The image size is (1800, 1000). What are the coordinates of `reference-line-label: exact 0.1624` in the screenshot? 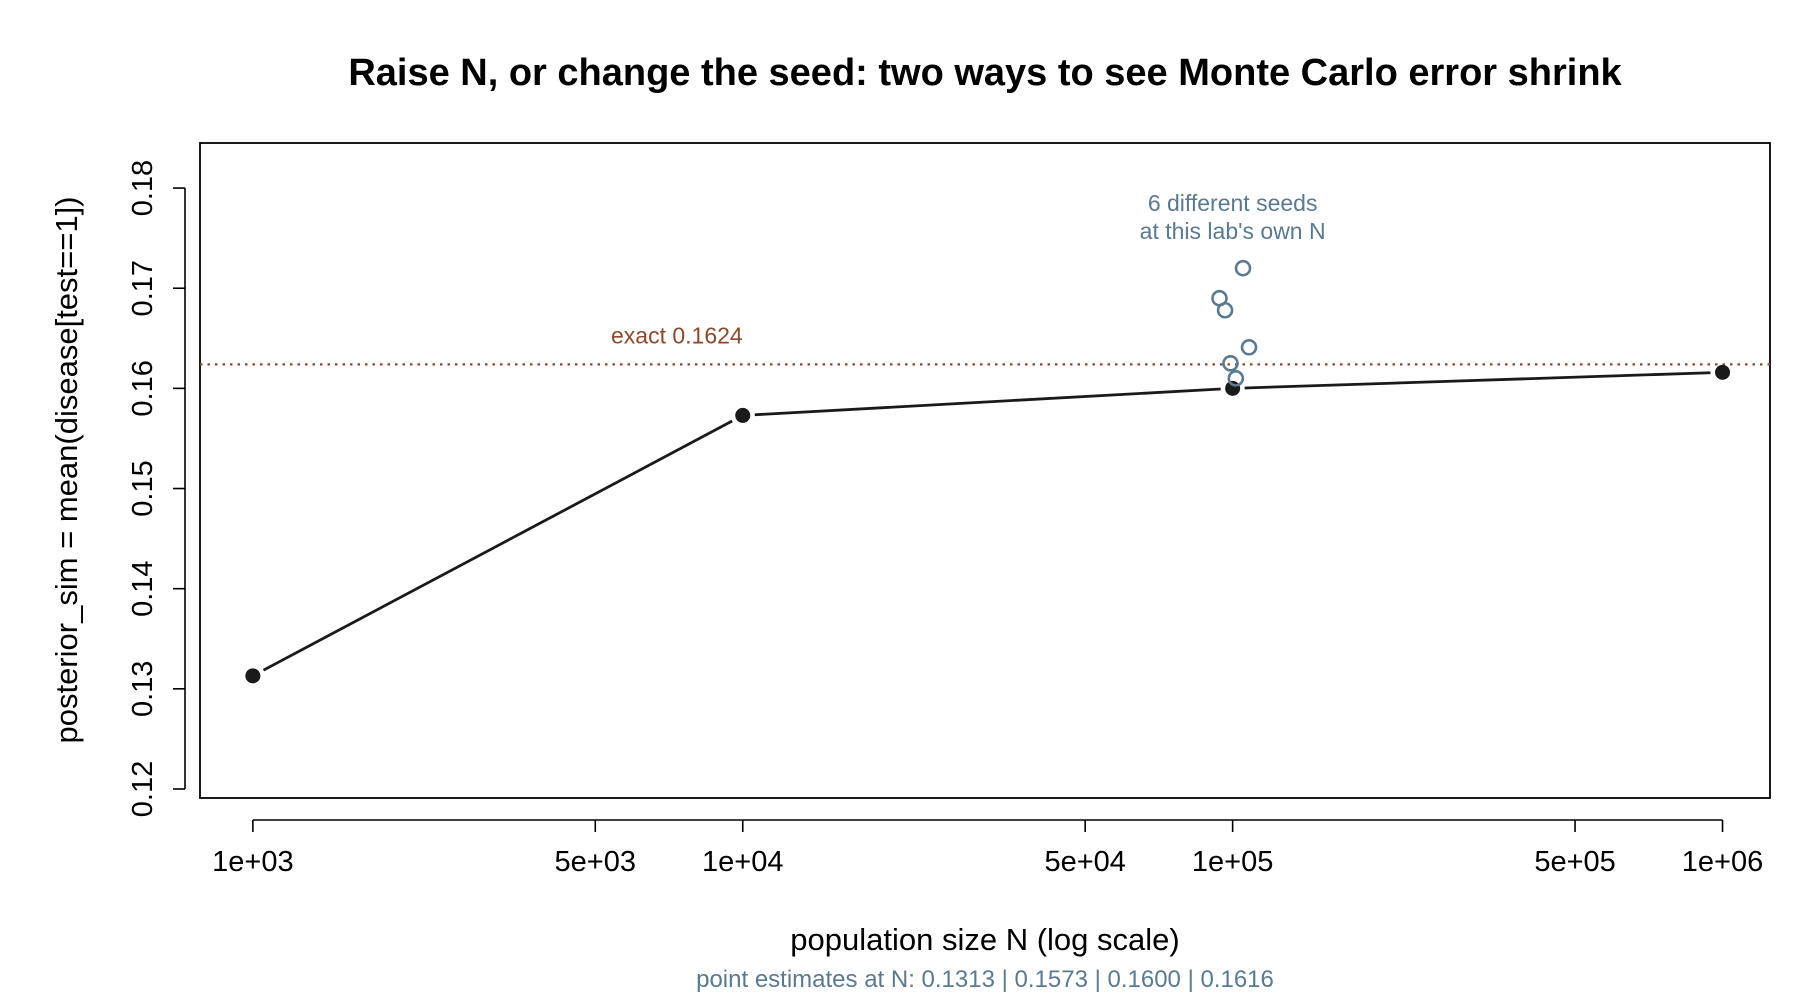 It's located at (677, 335).